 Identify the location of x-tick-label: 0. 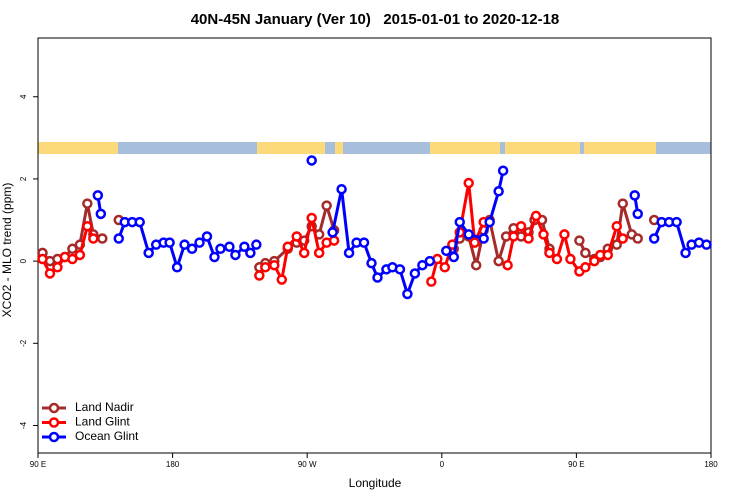
(442, 464).